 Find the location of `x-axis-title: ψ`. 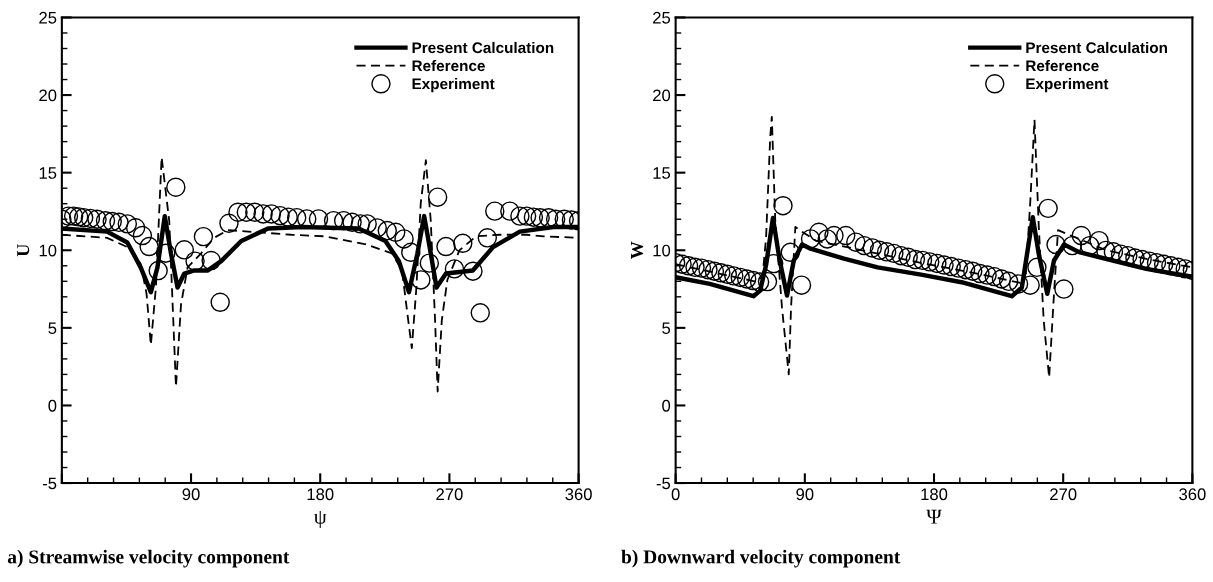

x-axis-title: ψ is located at coordinates (320, 519).